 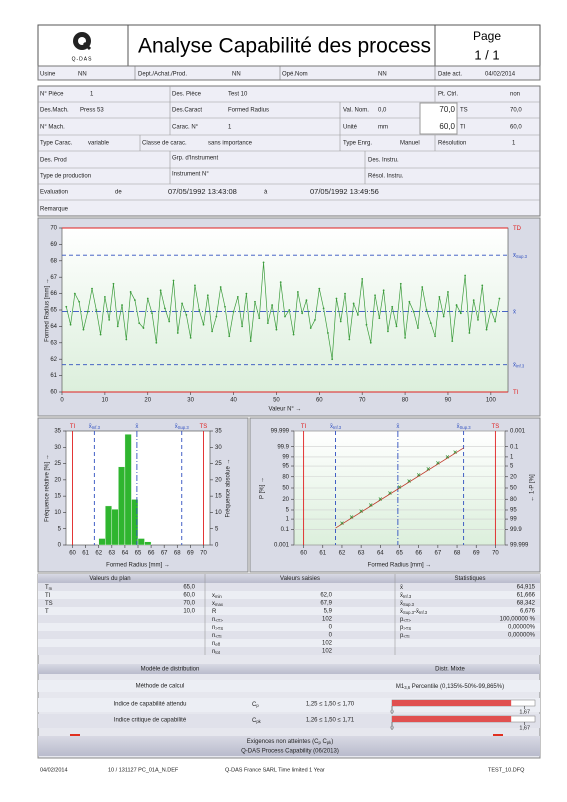 What do you see at coordinates (295, 75) in the screenshot?
I see `field: Opé.Nom` at bounding box center [295, 75].